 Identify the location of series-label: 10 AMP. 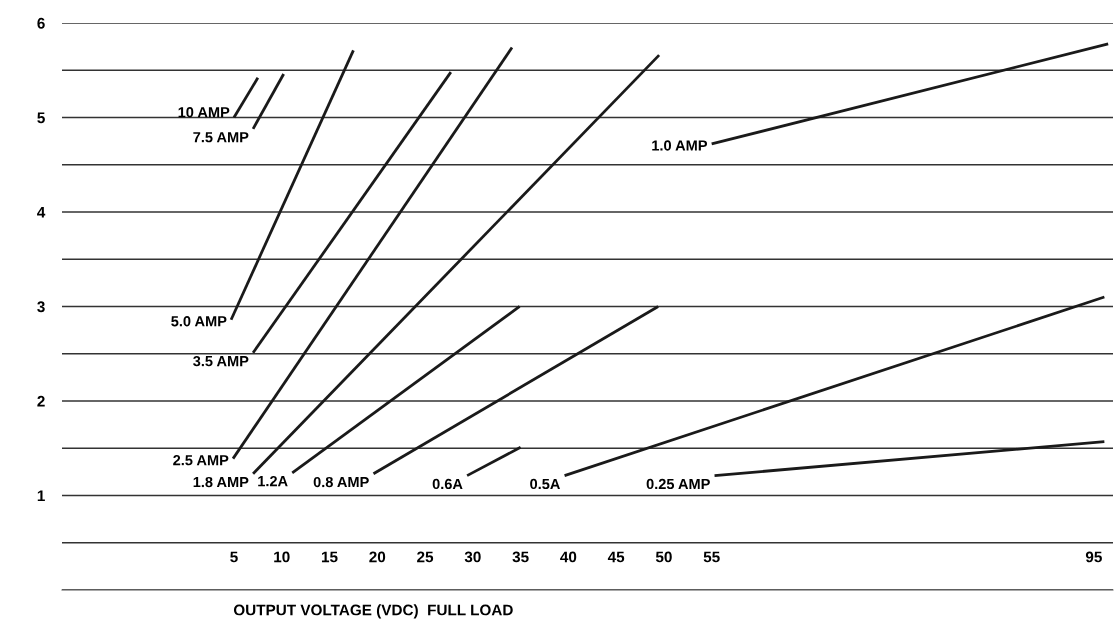
(204, 112).